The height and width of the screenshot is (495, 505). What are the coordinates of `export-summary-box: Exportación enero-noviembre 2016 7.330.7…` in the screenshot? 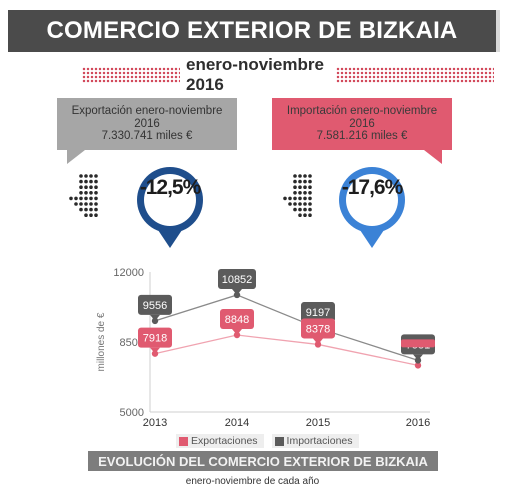 It's located at (147, 124).